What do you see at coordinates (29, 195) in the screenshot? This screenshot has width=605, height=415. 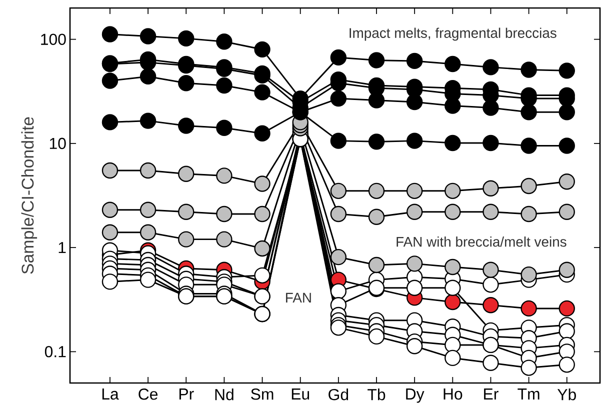 I see `y-axis-title: Sample/CI-Chondrite` at bounding box center [29, 195].